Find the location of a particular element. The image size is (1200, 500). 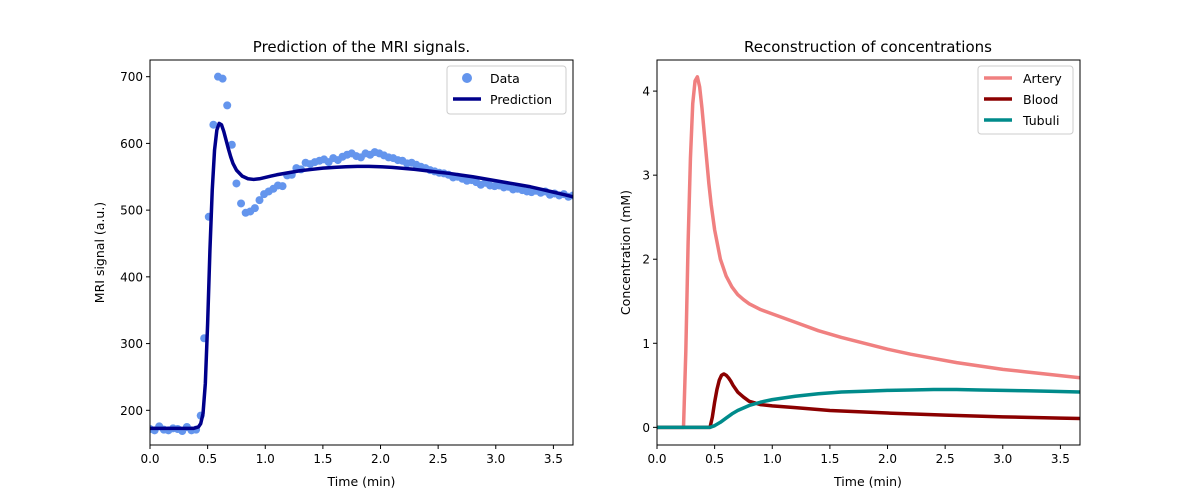

legend-label-artery: Artery is located at coordinates (1042, 78).